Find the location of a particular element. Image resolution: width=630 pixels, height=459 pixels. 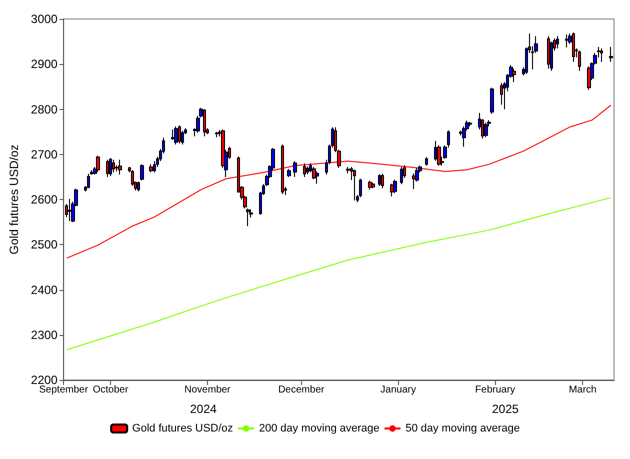

y-tick-label: 2500 is located at coordinates (44, 245).